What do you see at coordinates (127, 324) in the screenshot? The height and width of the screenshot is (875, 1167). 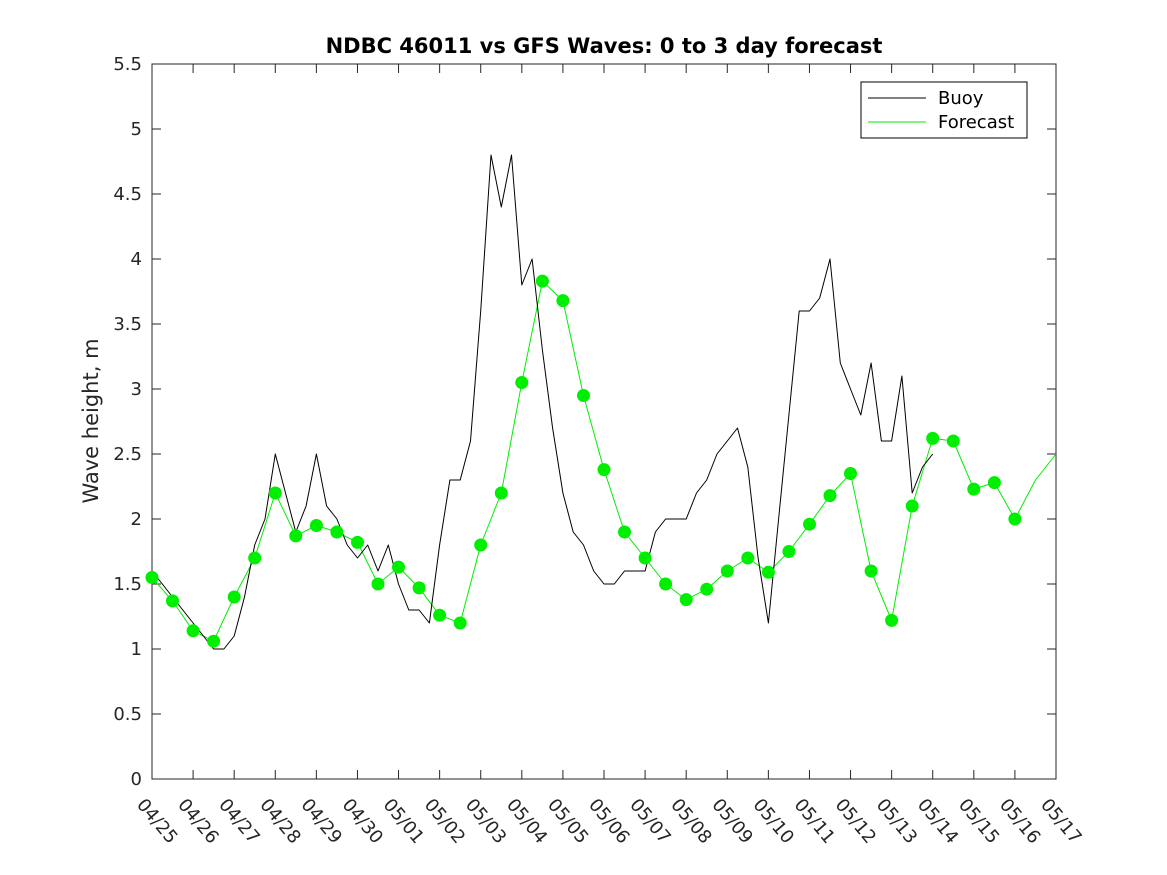 I see `y-tick-label: 3.5` at bounding box center [127, 324].